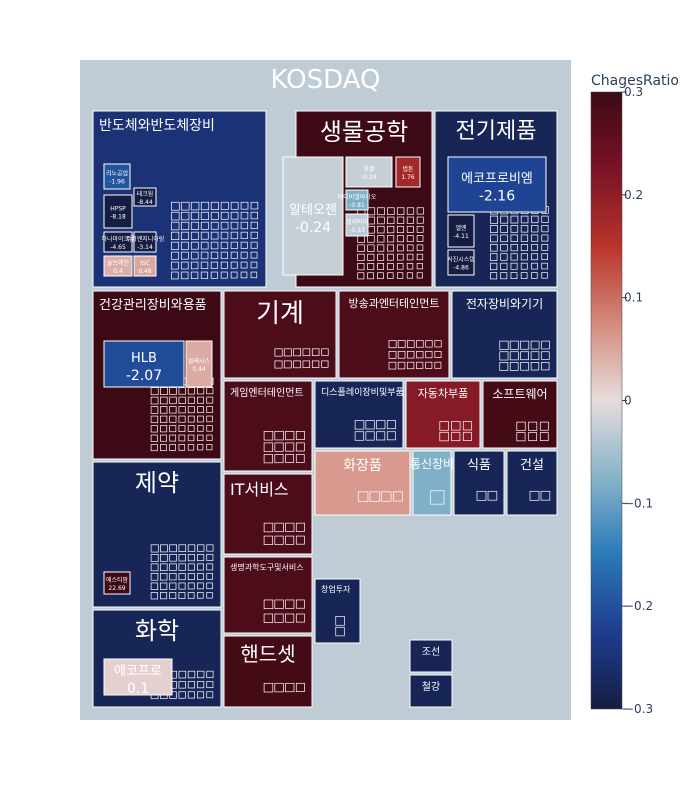 The height and width of the screenshot is (800, 700). What do you see at coordinates (394, 334) in the screenshot?
I see `sector-tile: 방송과엔터테인먼트` at bounding box center [394, 334].